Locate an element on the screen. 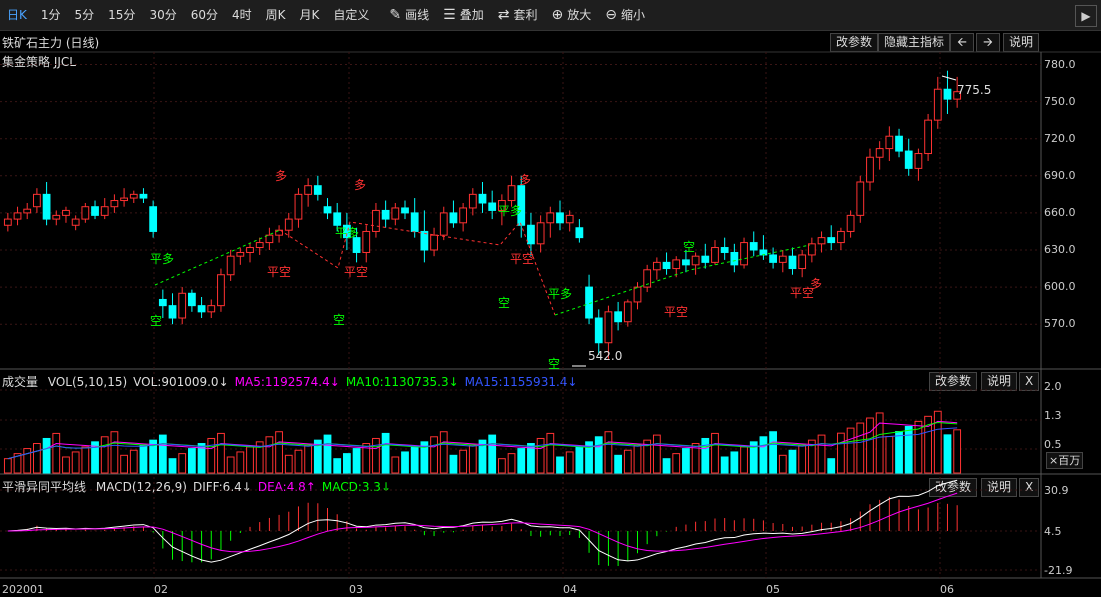 This screenshot has height=597, width=1101. volume-close-button: X is located at coordinates (1029, 381).